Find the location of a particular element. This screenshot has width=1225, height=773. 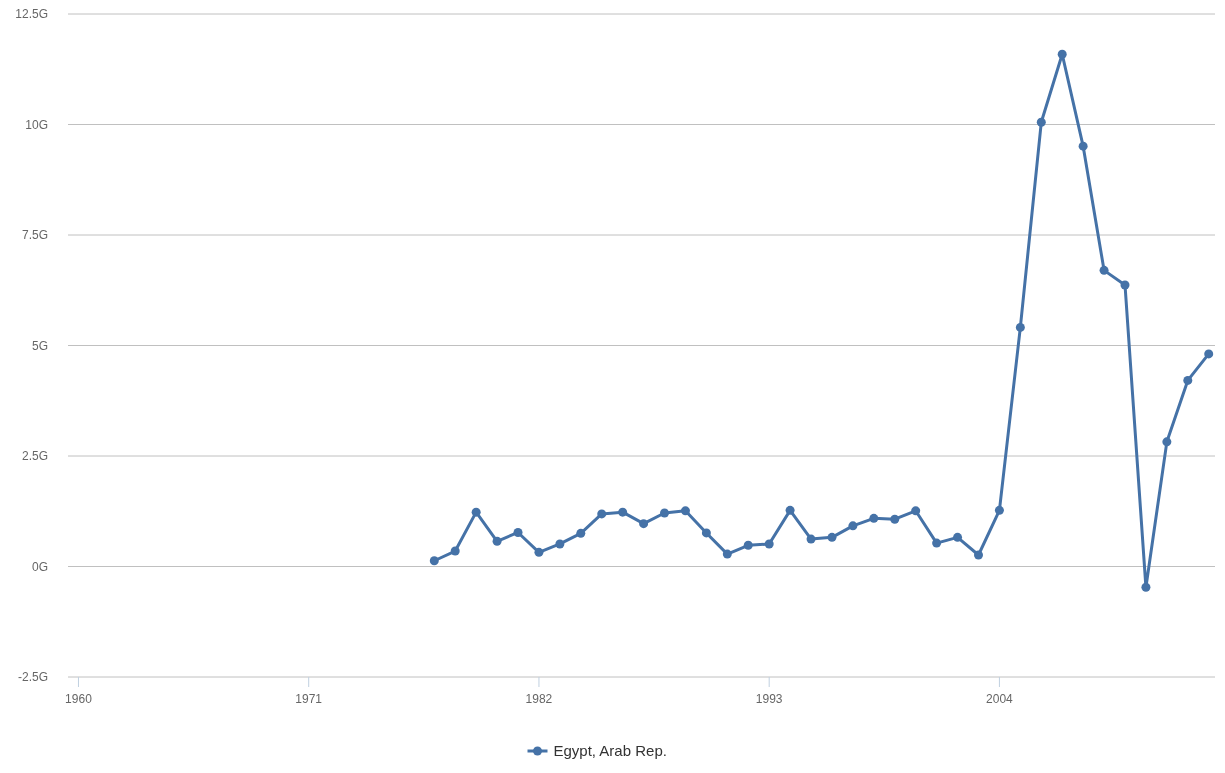

x-tick-label: 1960 is located at coordinates (79, 699).